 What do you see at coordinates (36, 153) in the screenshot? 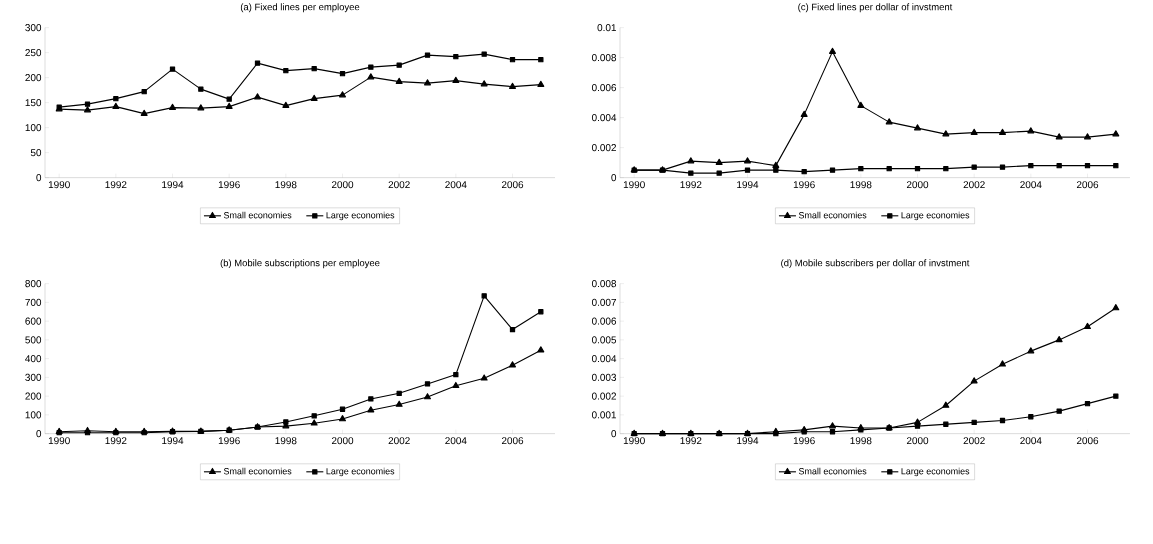
I see `y-tick-label: 50` at bounding box center [36, 153].